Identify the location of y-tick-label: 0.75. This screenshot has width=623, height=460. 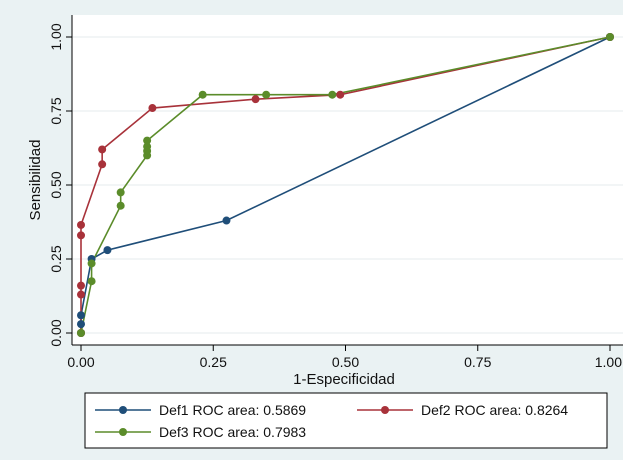
(56, 110).